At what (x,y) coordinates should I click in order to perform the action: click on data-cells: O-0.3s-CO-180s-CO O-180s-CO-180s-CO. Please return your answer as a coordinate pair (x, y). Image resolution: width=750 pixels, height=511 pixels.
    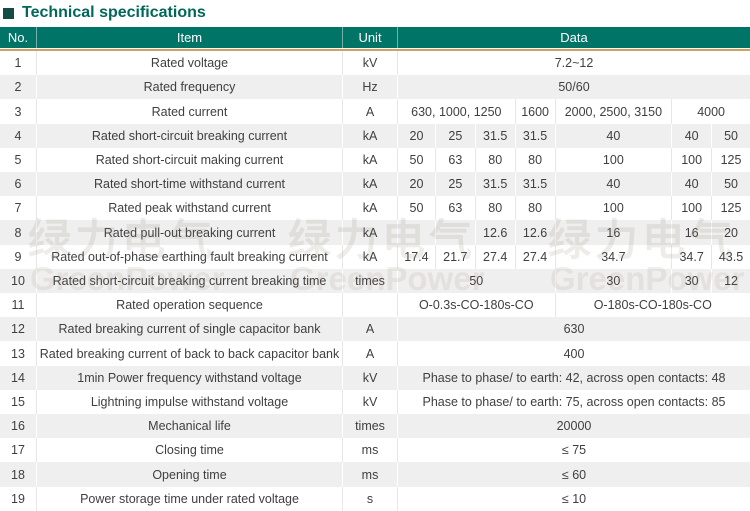
    Looking at the image, I should click on (573, 305).